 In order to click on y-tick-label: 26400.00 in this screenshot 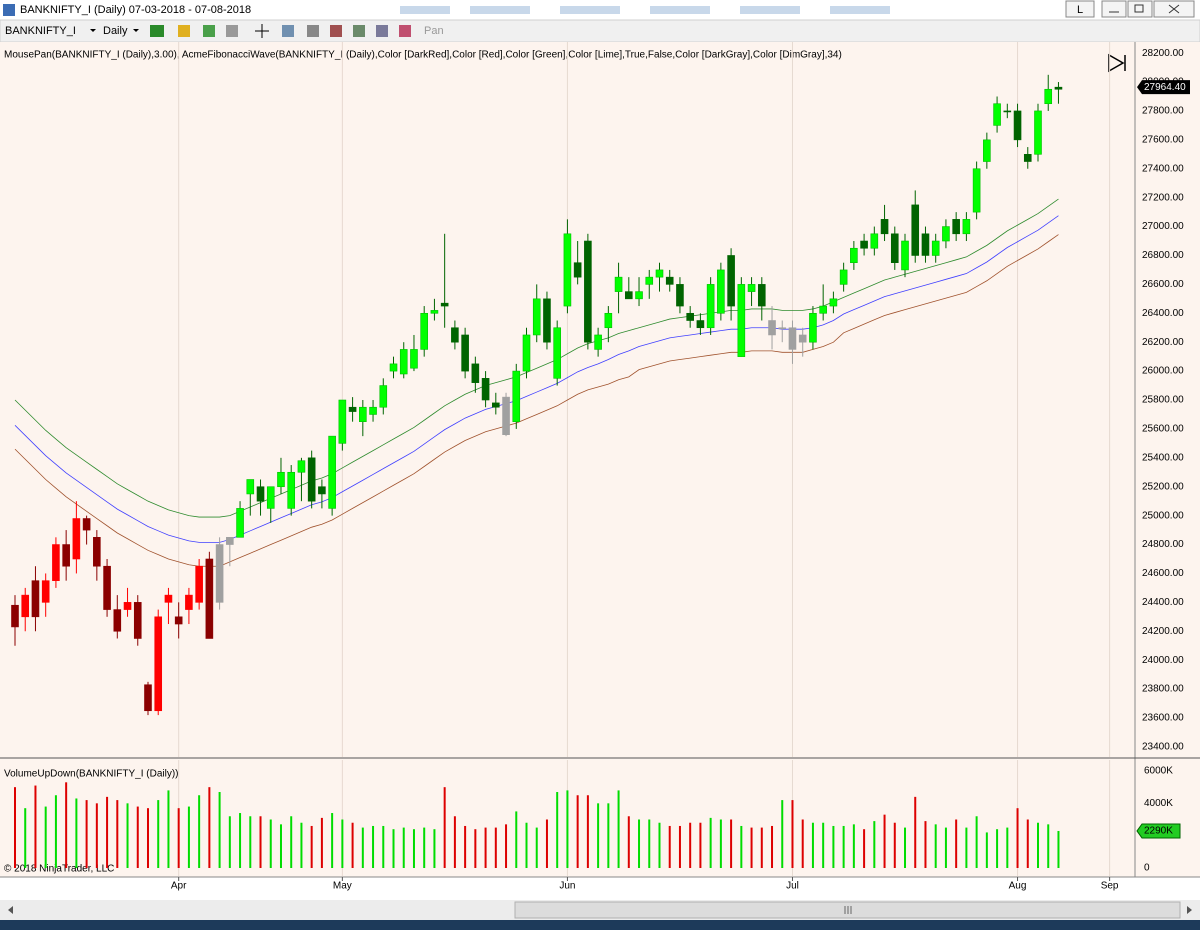, I will do `click(1163, 313)`.